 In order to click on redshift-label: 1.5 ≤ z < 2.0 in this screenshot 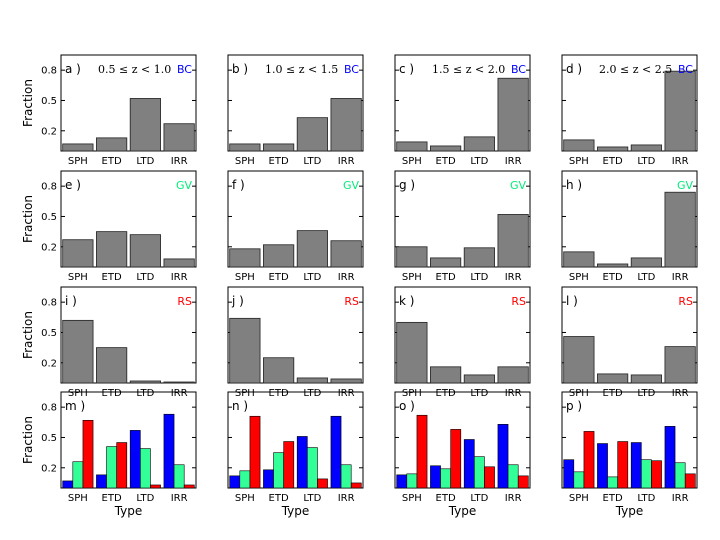, I will do `click(468, 69)`.